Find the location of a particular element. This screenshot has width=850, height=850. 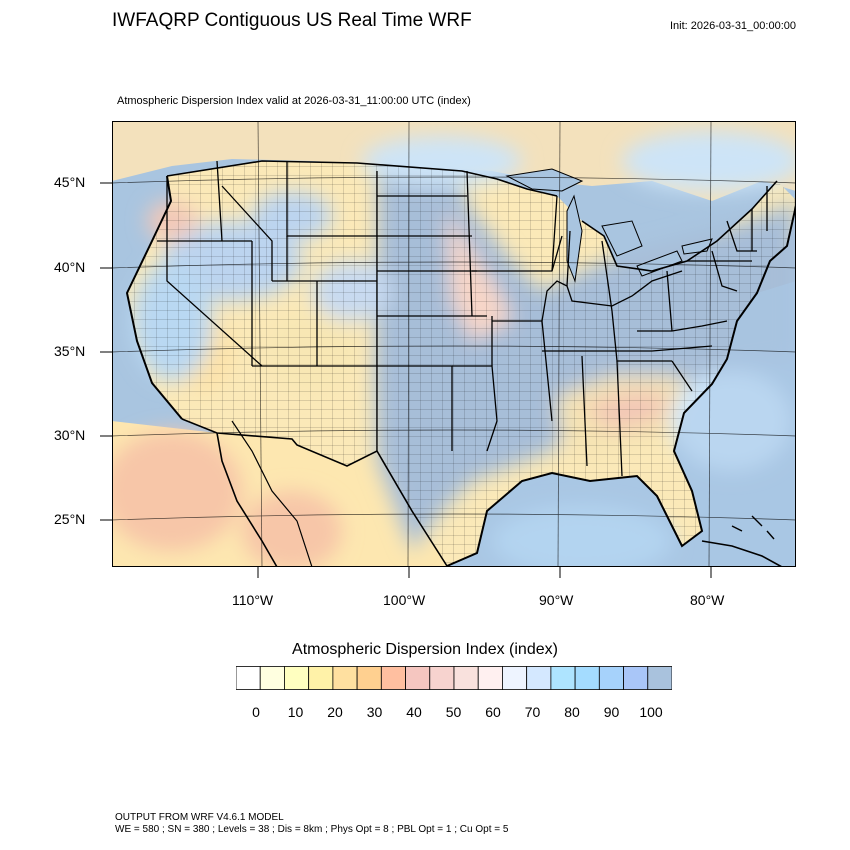

colorbar-tick-label: 0 is located at coordinates (256, 712).